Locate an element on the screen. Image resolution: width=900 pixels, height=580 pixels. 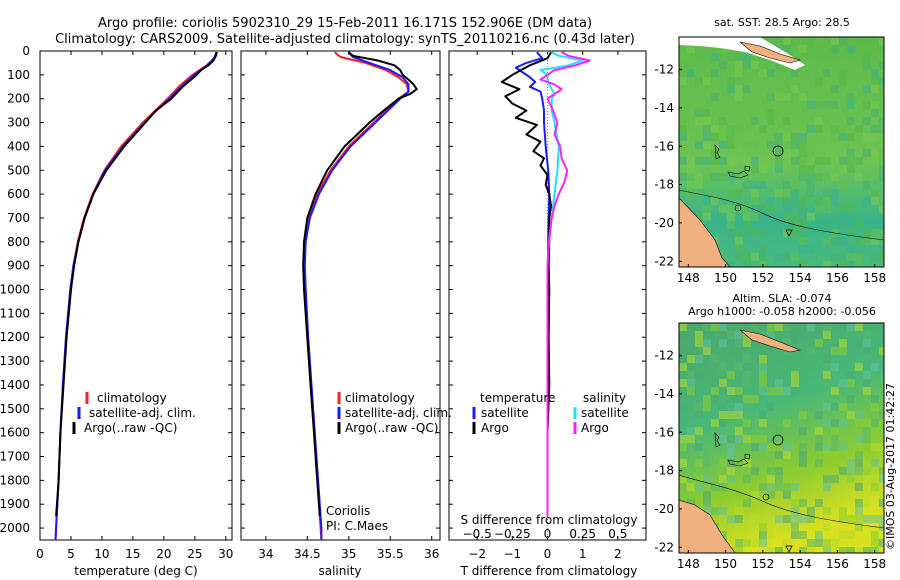
legend-label-sal-satellite: satellite is located at coordinates (605, 413).